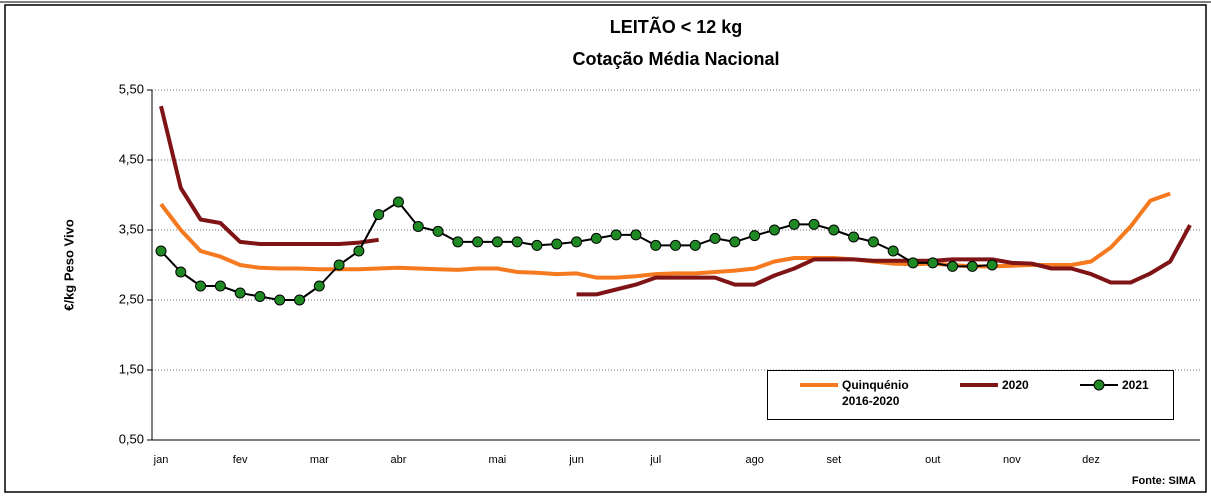 The width and height of the screenshot is (1211, 497). Describe the element at coordinates (1012, 460) in the screenshot. I see `x-tick-label: nov` at that location.